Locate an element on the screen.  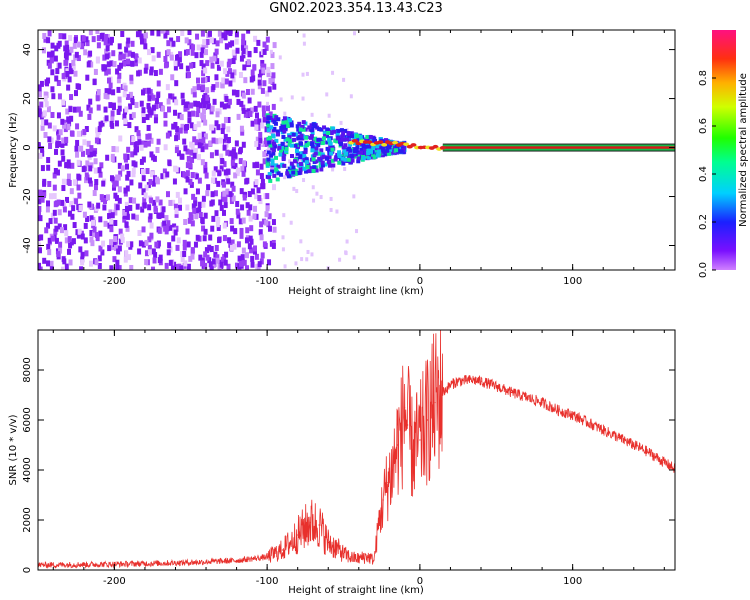
y-tick-label: 6000 is located at coordinates (27, 419).